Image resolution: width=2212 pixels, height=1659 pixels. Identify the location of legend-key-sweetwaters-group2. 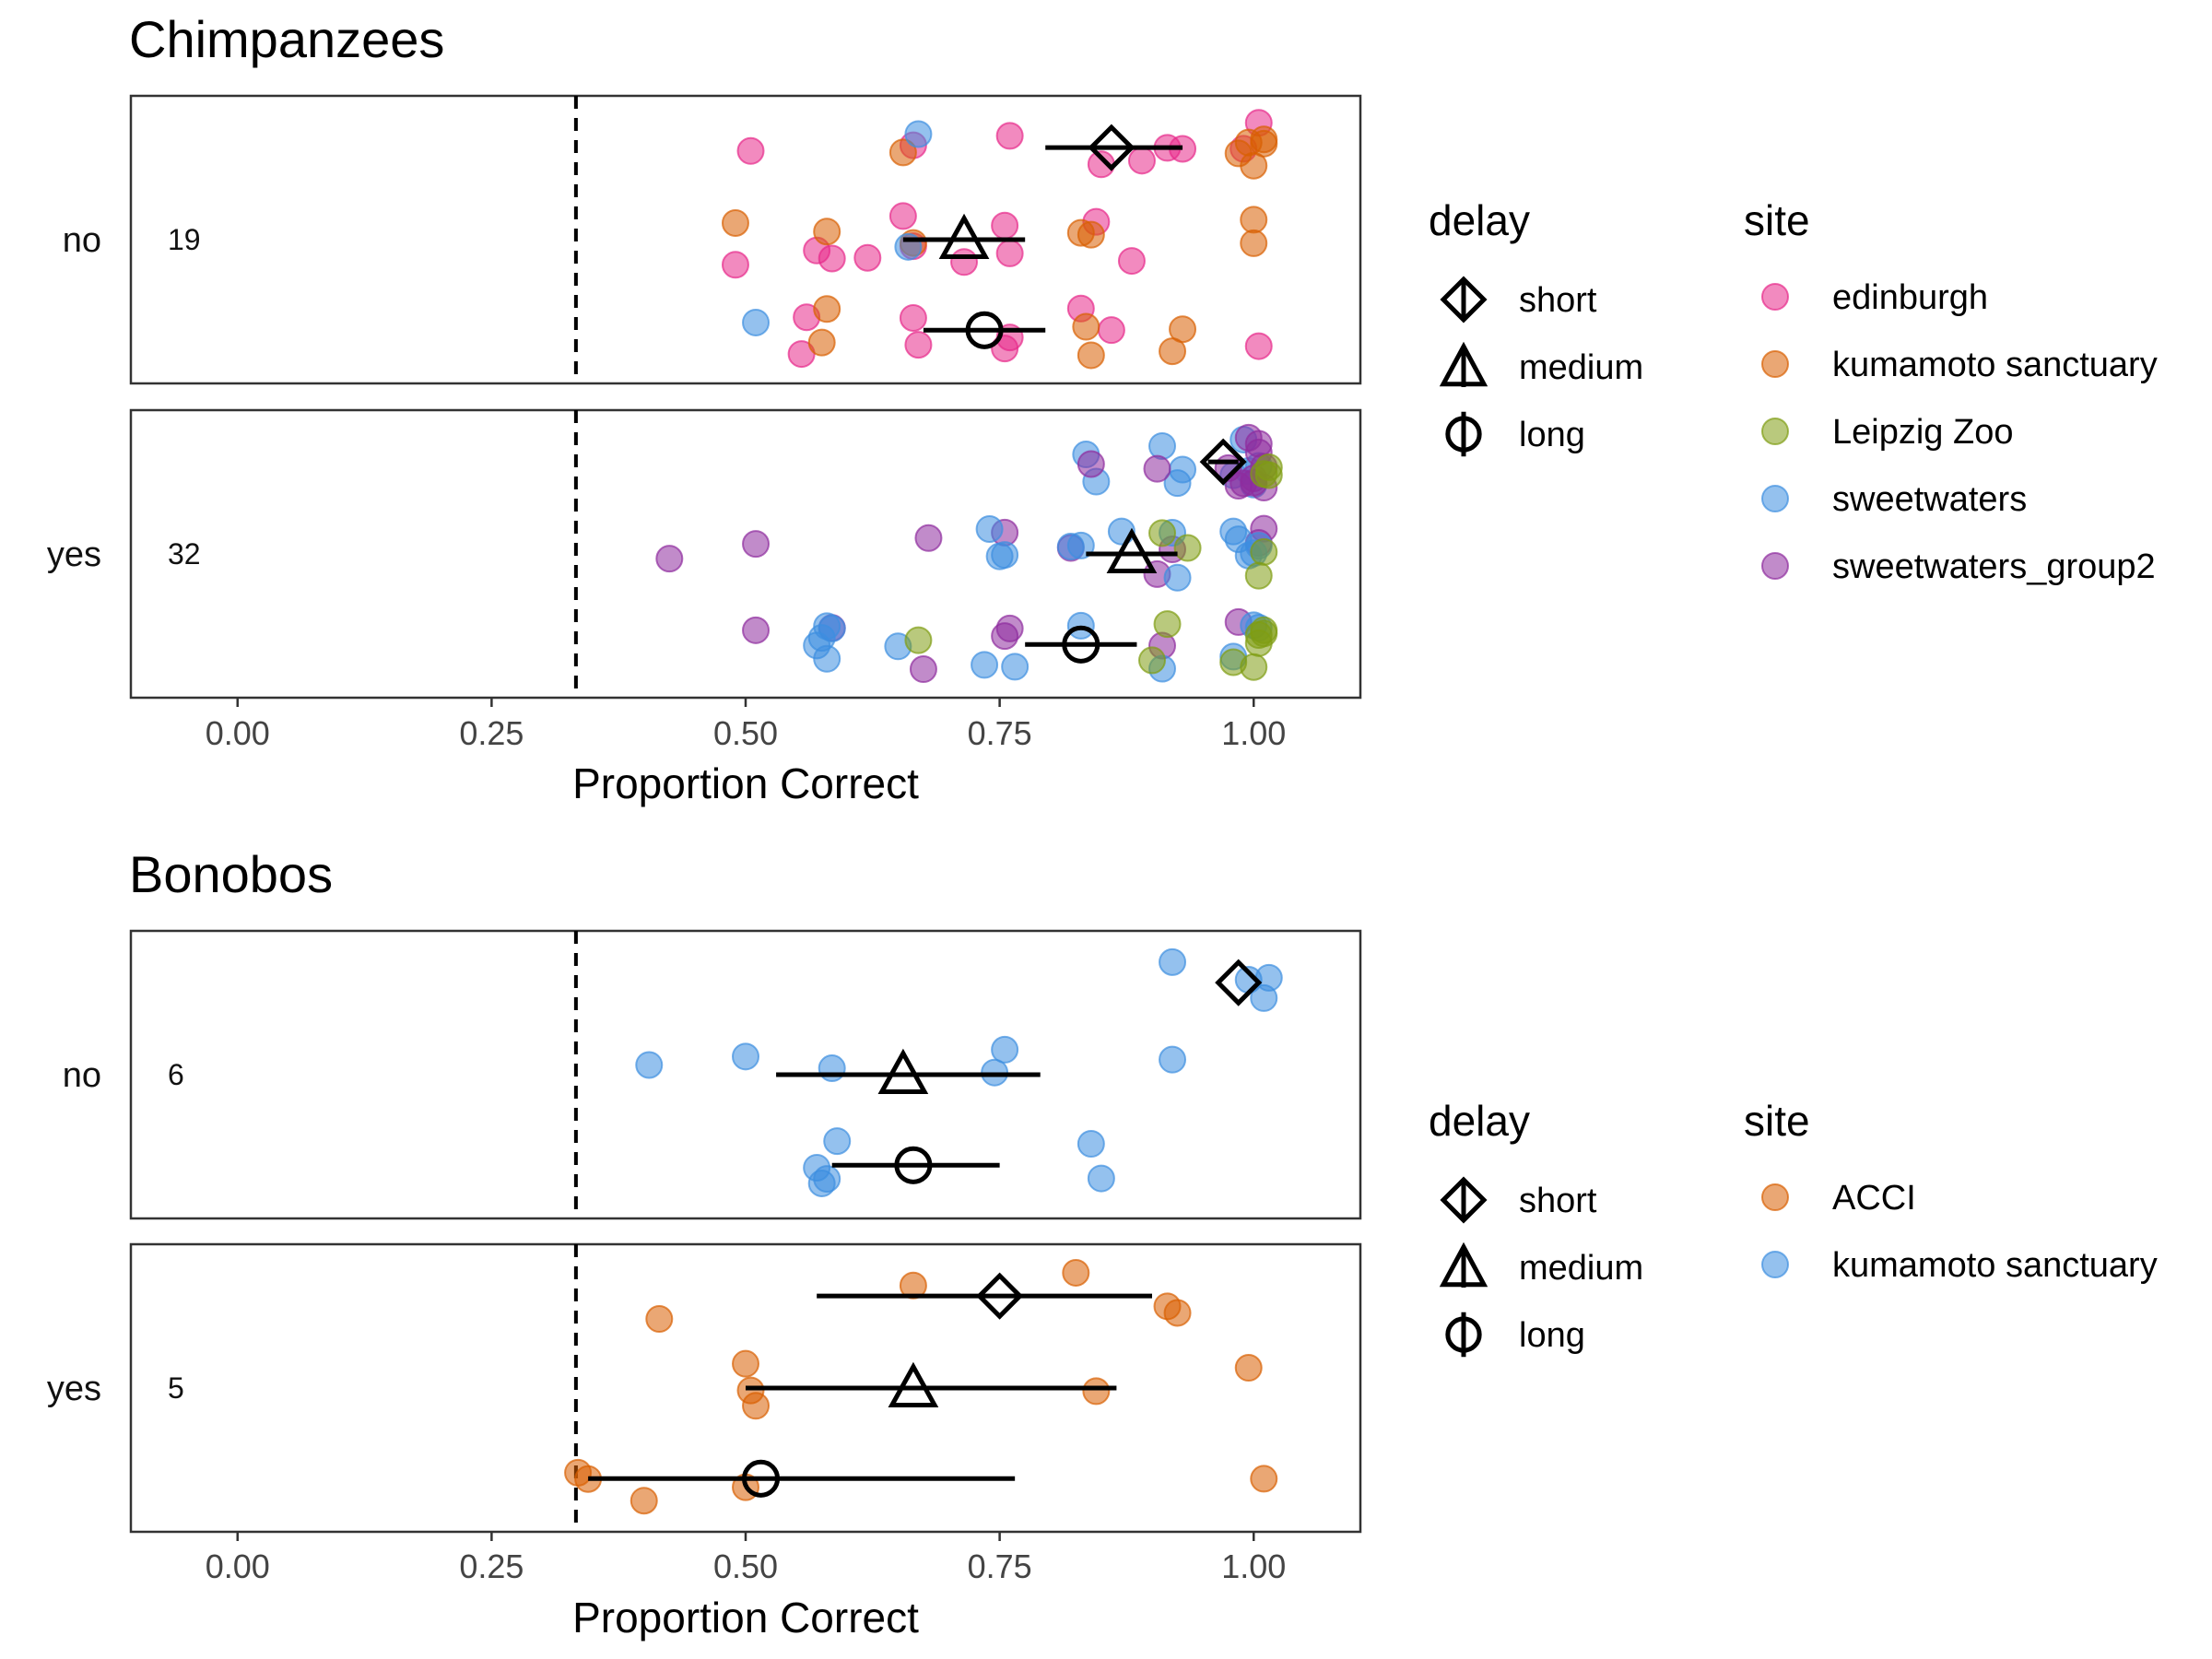
(1775, 566).